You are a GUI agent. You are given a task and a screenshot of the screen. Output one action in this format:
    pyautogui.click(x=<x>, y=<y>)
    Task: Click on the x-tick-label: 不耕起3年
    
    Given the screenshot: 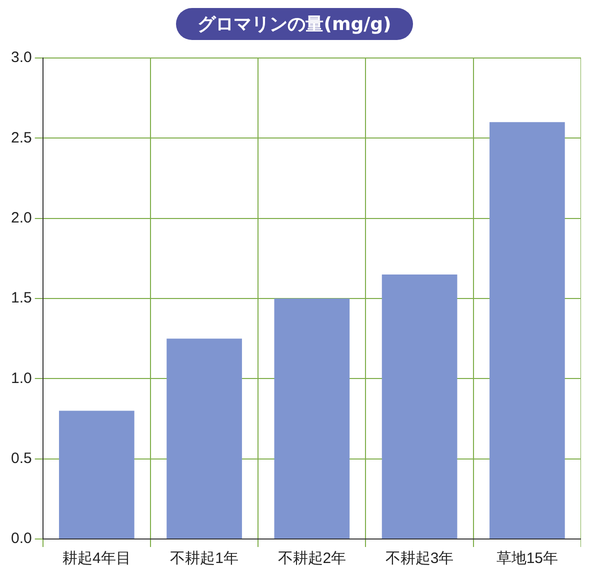 What is the action you would take?
    pyautogui.click(x=419, y=559)
    